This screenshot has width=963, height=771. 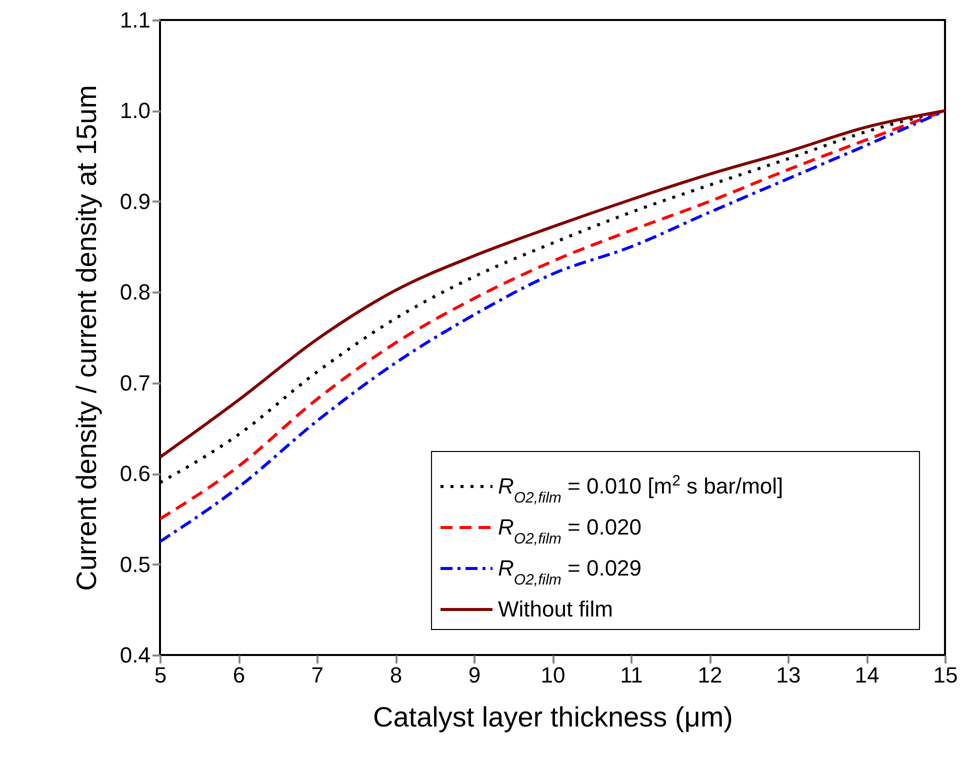 What do you see at coordinates (135, 111) in the screenshot?
I see `y-tick-label: 1.0` at bounding box center [135, 111].